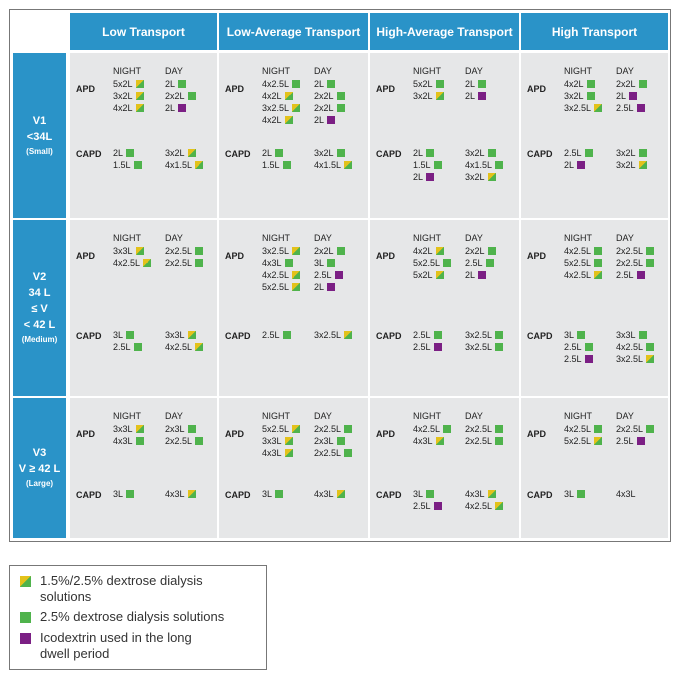  I want to click on day-column: DAY 2x2.5L 2x3L 2x2.5L, so click(341, 434).